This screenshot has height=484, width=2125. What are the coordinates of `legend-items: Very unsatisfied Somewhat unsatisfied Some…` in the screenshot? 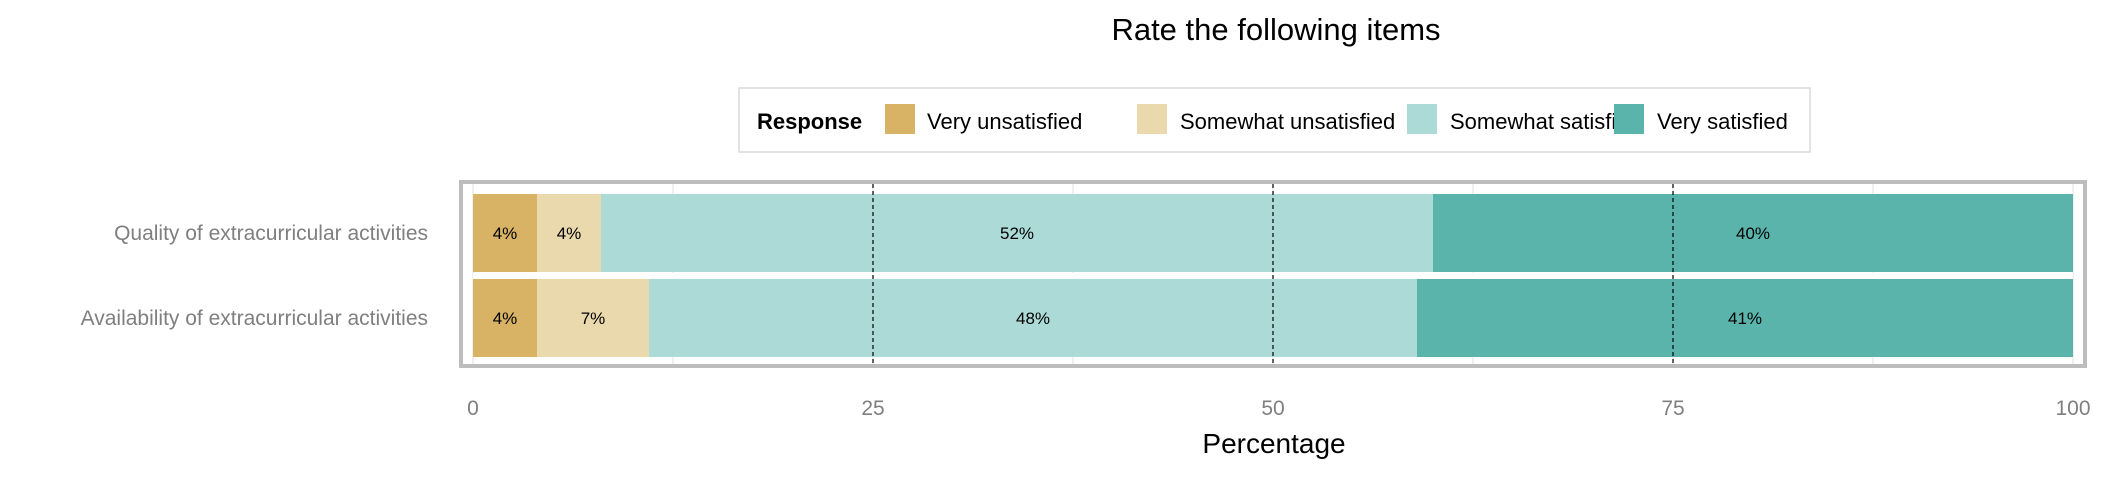 It's located at (1336, 119).